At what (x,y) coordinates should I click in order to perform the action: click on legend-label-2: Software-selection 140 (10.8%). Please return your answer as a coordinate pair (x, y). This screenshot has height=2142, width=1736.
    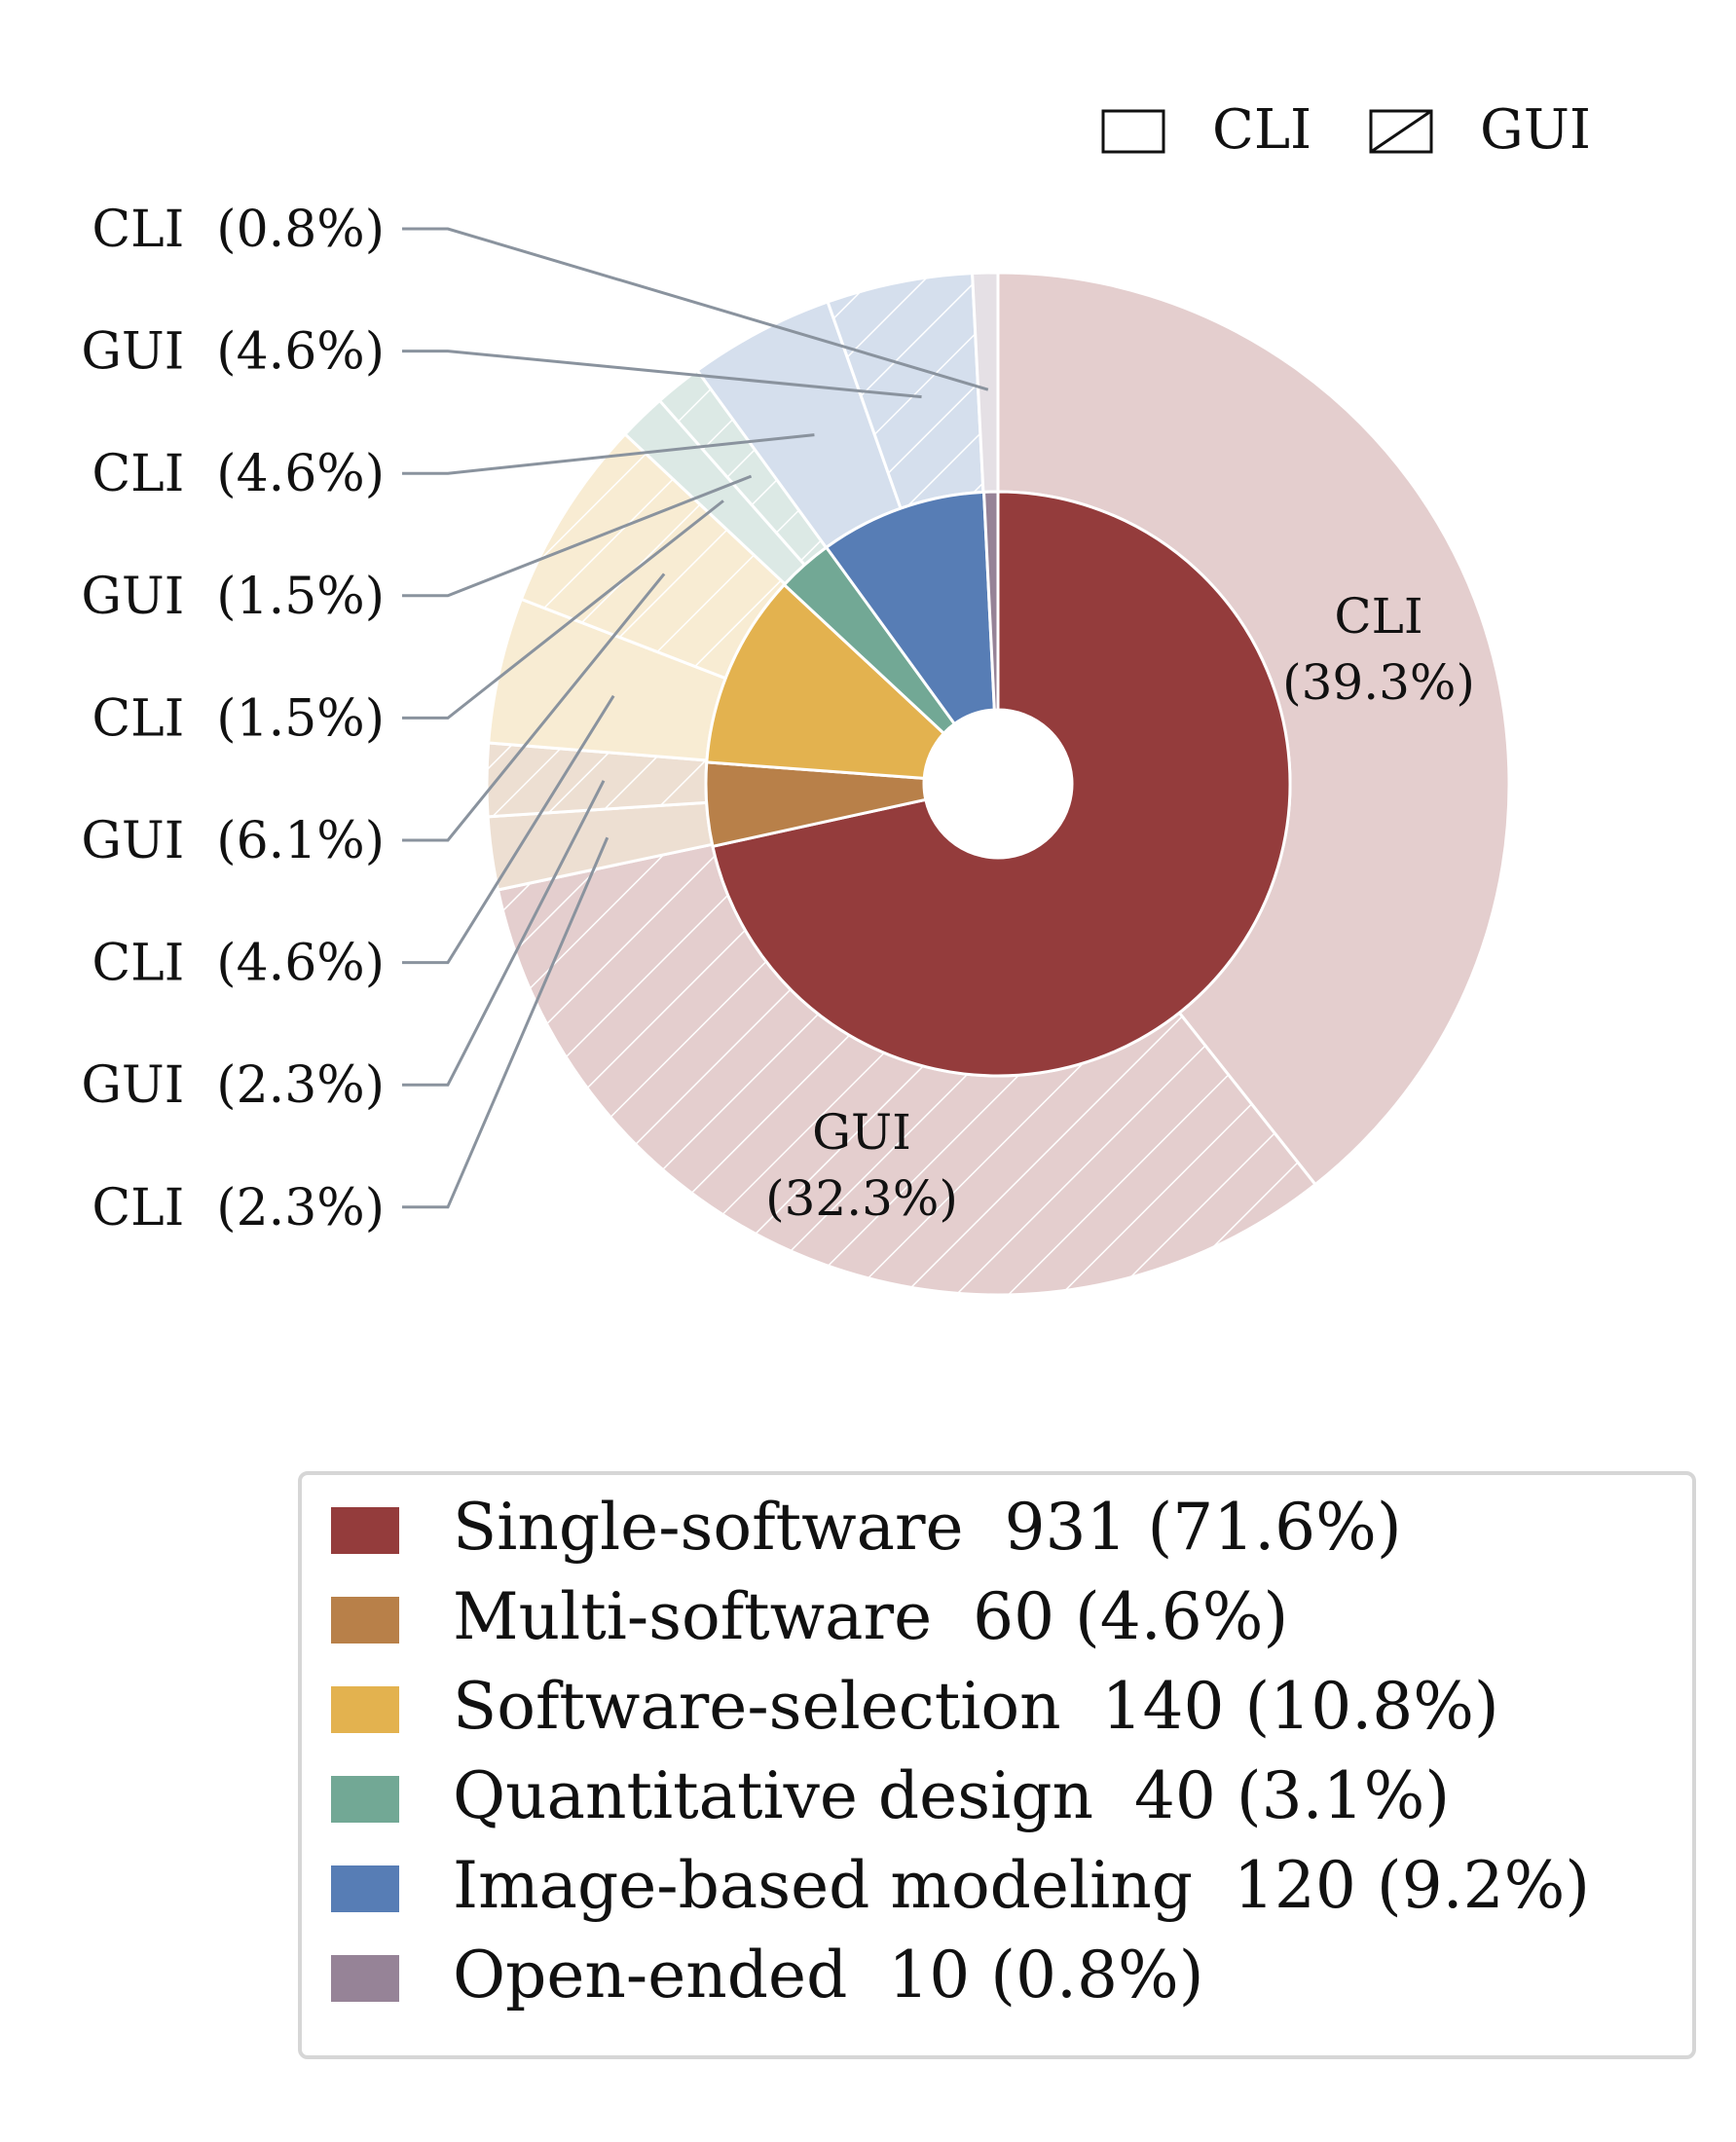
    Looking at the image, I should click on (976, 1706).